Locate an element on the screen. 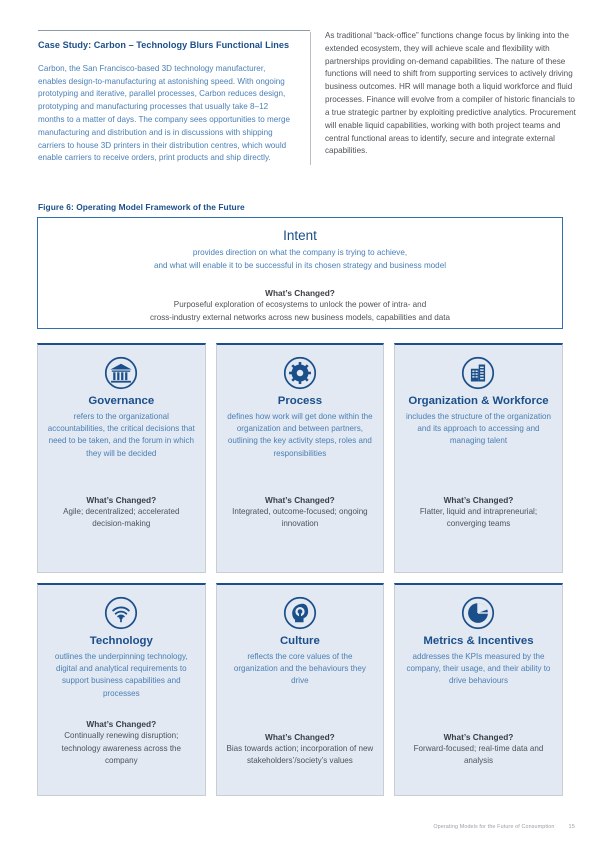 The width and height of the screenshot is (600, 848). footer-page-number: 15 is located at coordinates (571, 827).